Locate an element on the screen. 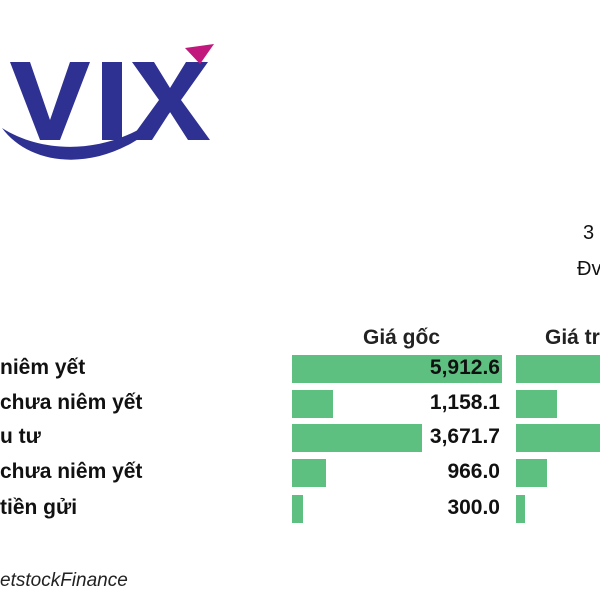 The width and height of the screenshot is (600, 600). column-header-gia-goc: Giá gốc is located at coordinates (402, 337).